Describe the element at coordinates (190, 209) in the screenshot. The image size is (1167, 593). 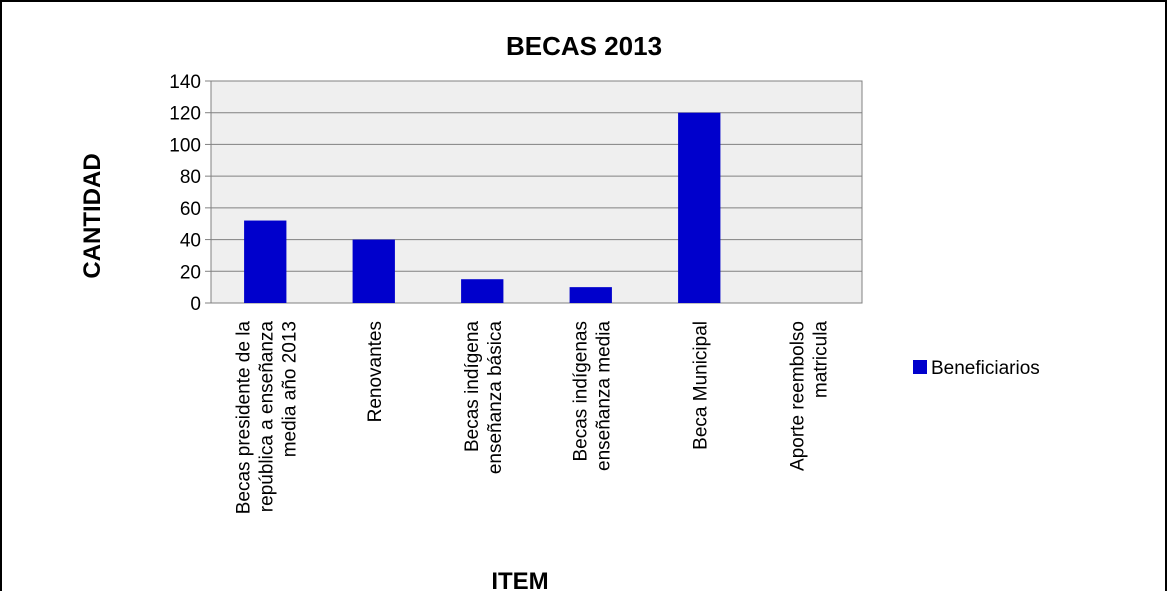
I see `y-tick-label: 60` at that location.